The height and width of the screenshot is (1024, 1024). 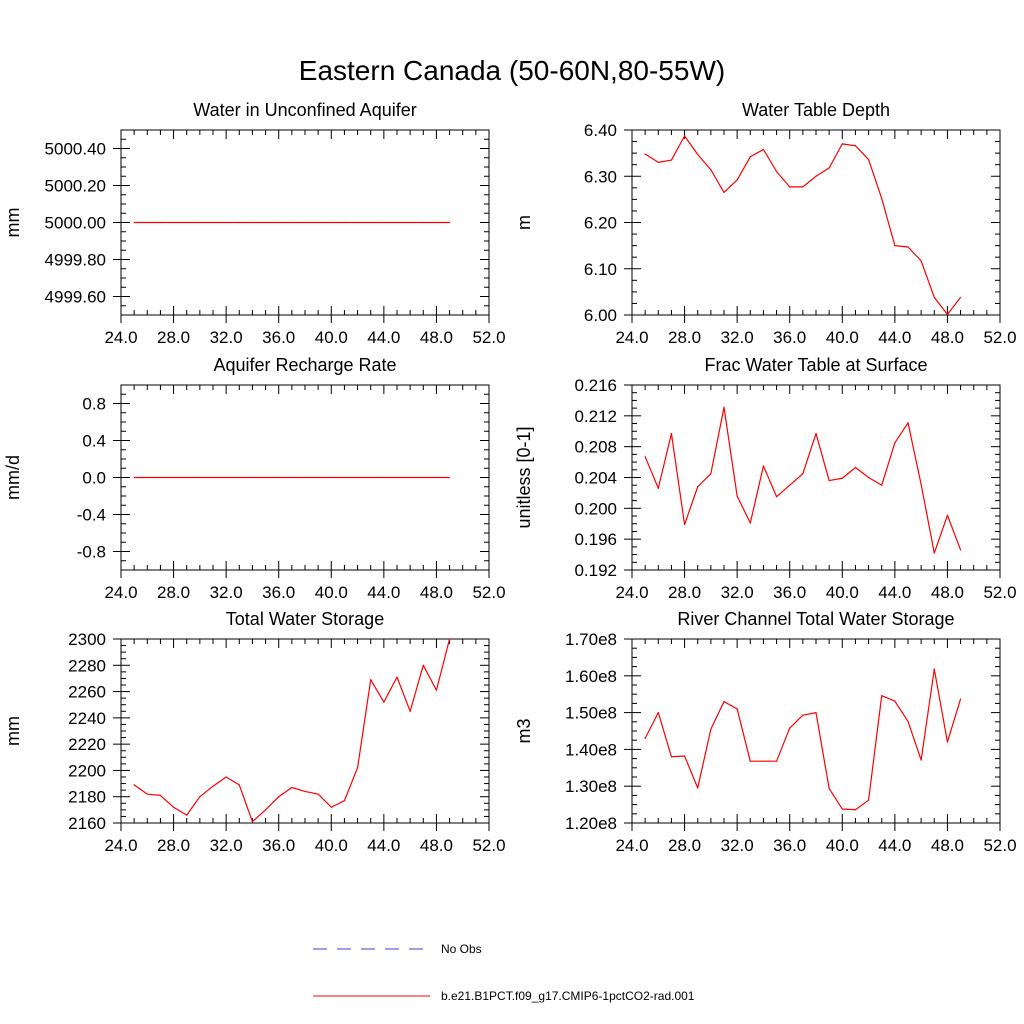 I want to click on total-water-storage-ytick-label: 2160, so click(x=87, y=823).